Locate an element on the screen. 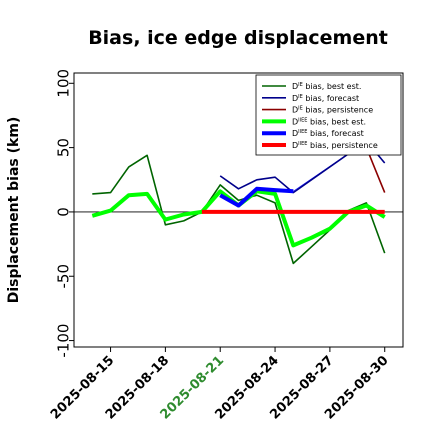  y-tick-label: -100 is located at coordinates (63, 341).